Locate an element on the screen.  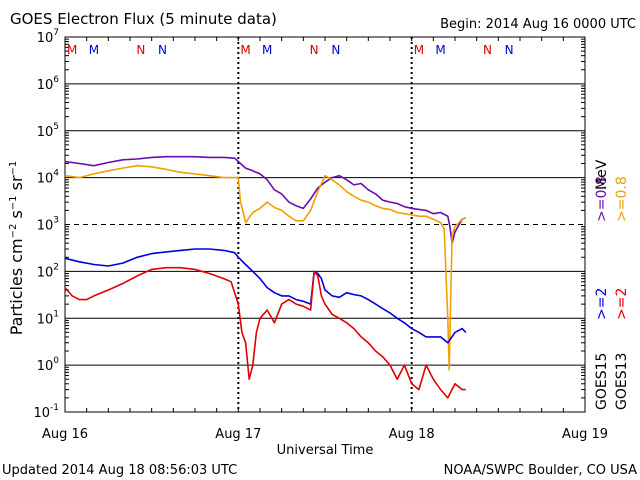
updated-label: Updated 2014 Aug 18 08:56:03 UTC is located at coordinates (119, 470).